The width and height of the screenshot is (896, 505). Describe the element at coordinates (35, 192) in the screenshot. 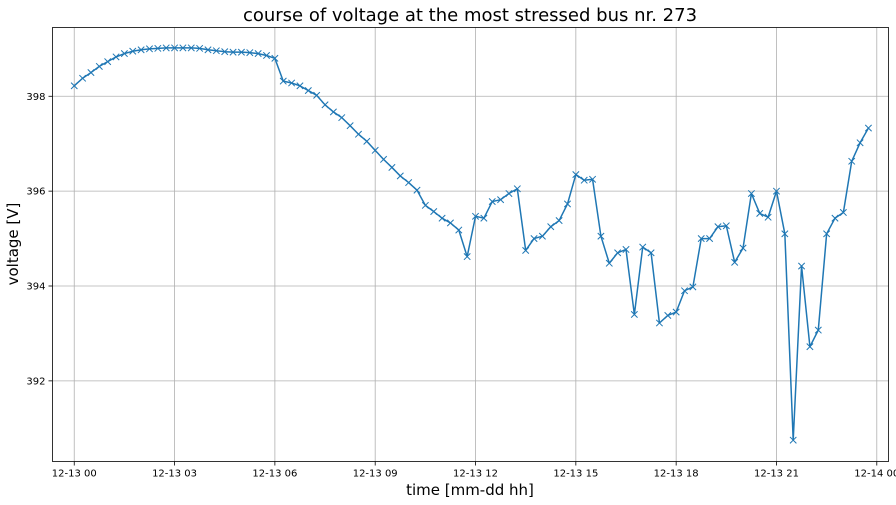

I see `y-tick-label: 396` at that location.